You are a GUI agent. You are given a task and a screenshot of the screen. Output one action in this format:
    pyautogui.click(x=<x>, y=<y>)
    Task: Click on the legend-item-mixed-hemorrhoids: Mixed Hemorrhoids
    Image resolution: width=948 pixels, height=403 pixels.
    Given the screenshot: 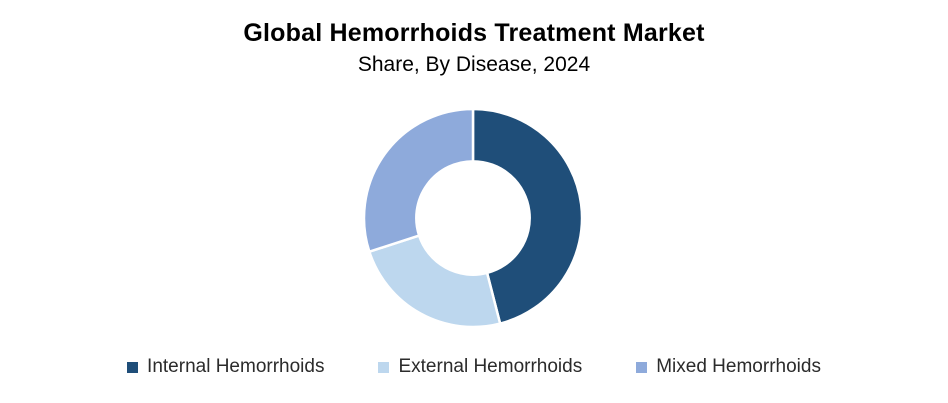 What is the action you would take?
    pyautogui.click(x=728, y=367)
    